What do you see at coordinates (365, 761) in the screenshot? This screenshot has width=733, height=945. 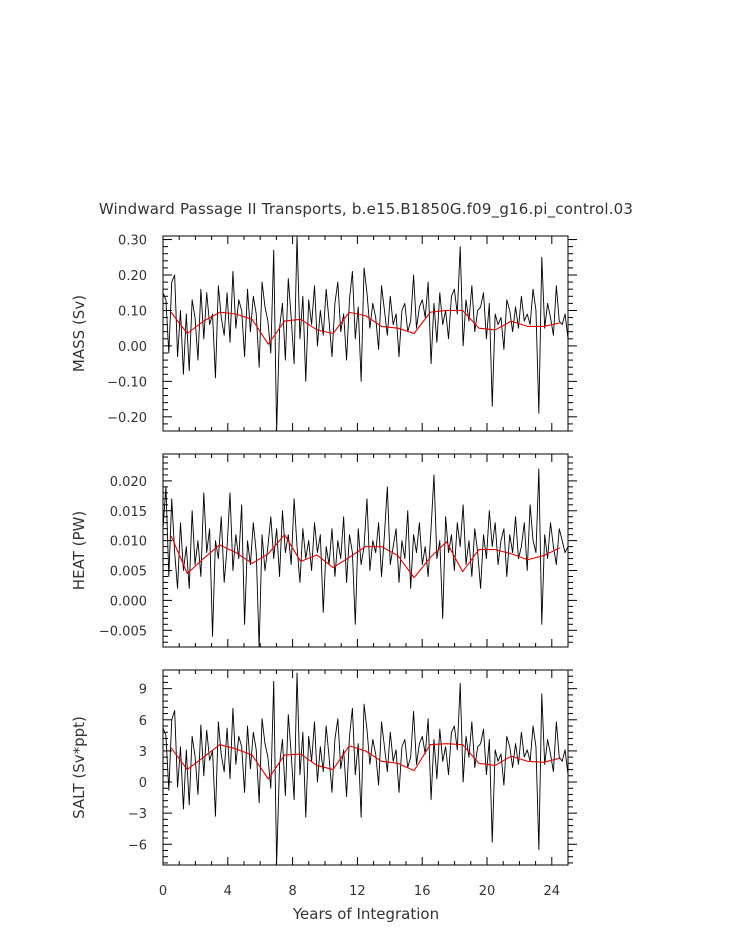 I see `salt-annual-mean-line` at bounding box center [365, 761].